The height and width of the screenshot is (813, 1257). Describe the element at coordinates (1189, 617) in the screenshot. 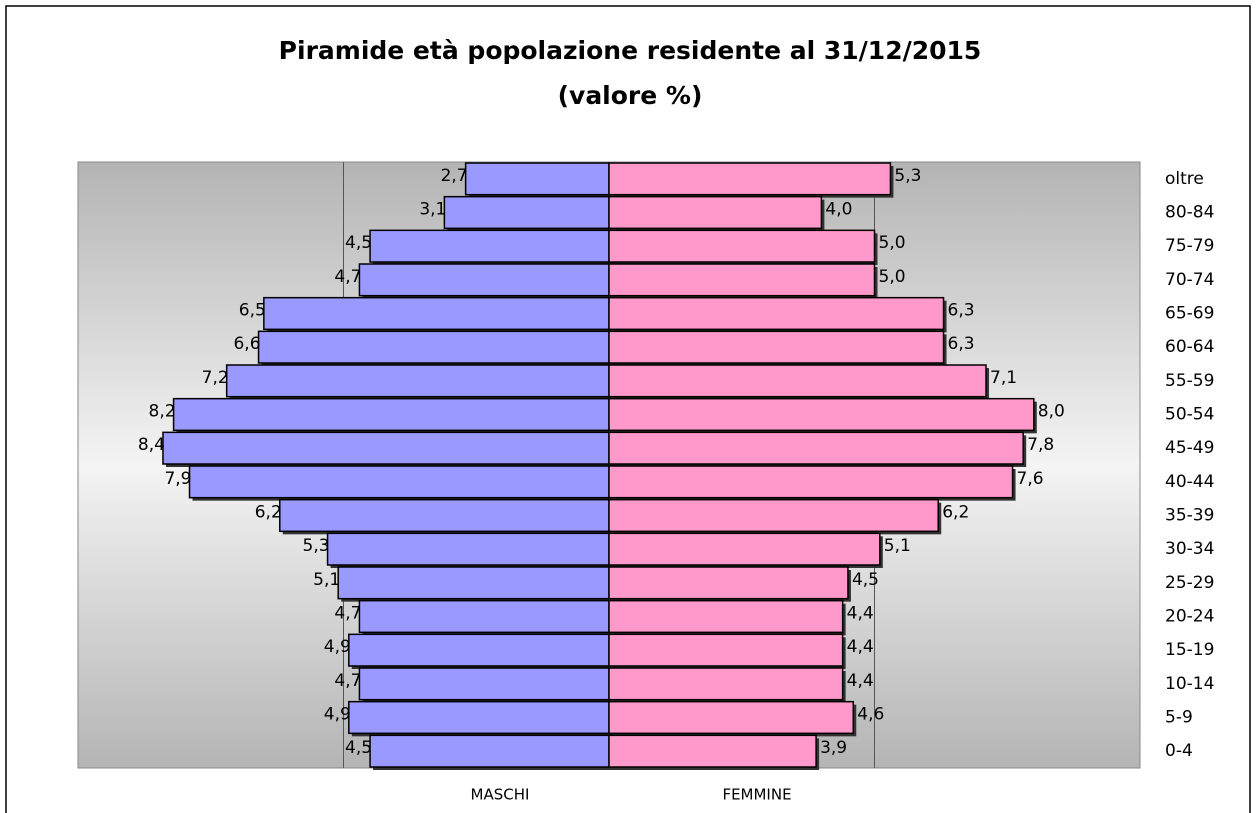

I see `y-tick-label: 20-24` at that location.